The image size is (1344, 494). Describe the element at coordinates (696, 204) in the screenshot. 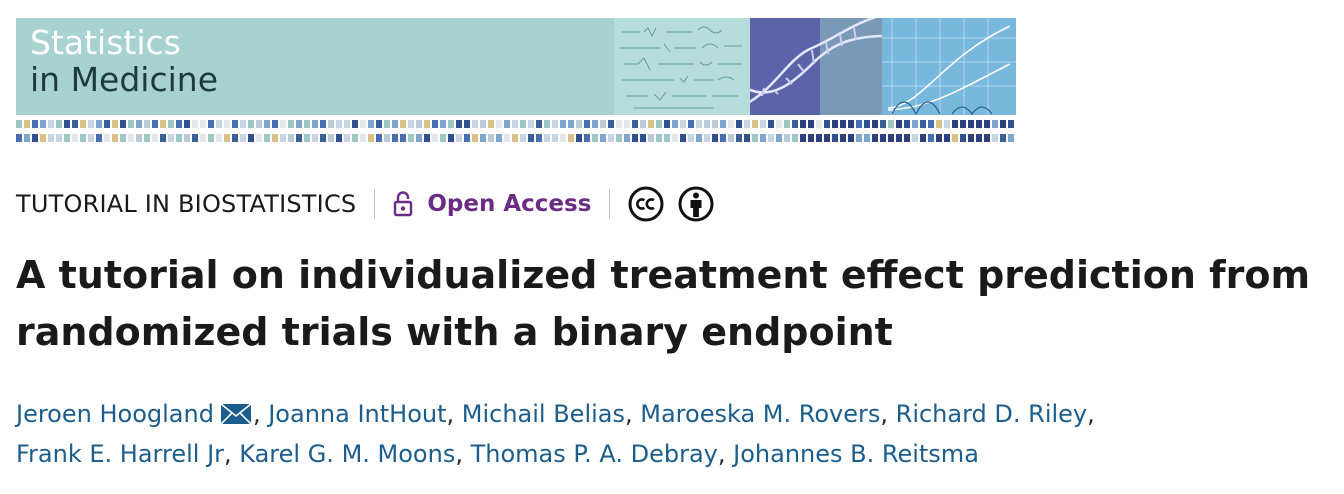

I see `attribution-icon` at that location.